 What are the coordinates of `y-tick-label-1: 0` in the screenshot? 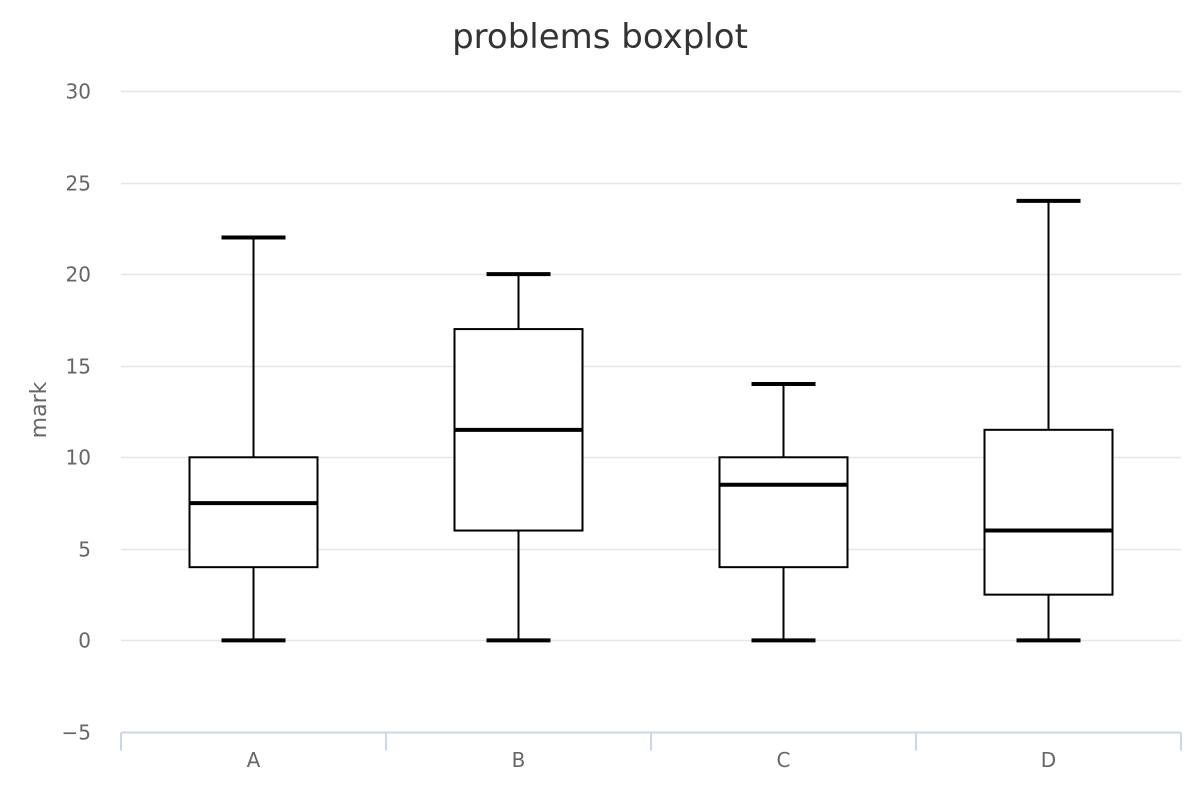 It's located at (84, 641).